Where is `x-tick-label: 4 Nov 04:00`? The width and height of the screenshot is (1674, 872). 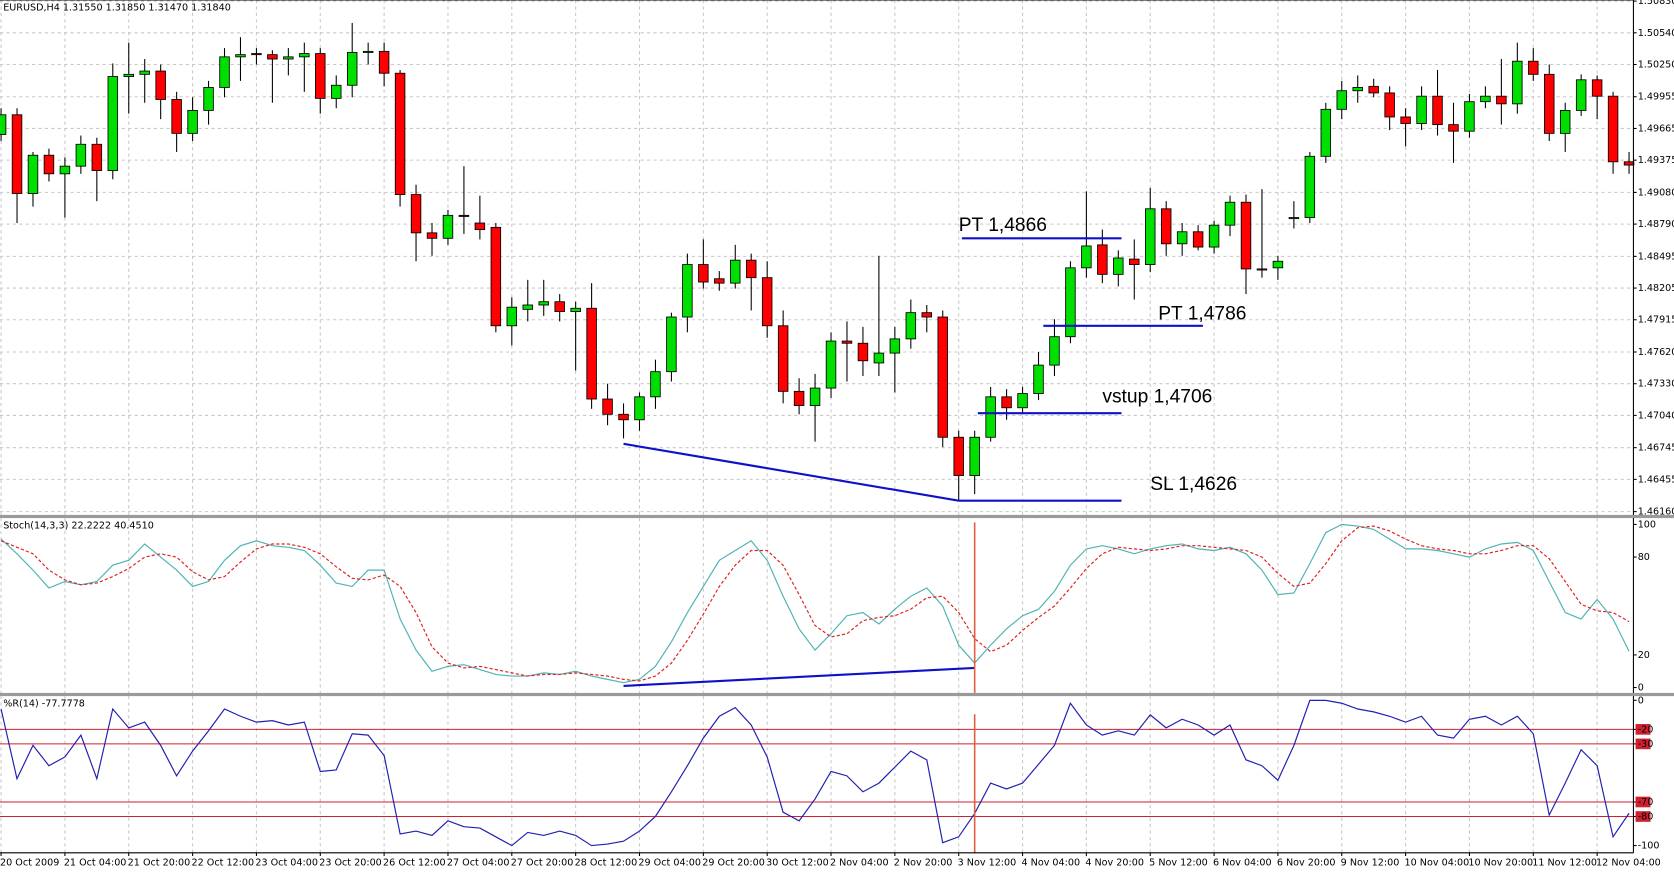
x-tick-label: 4 Nov 04:00 is located at coordinates (1050, 862).